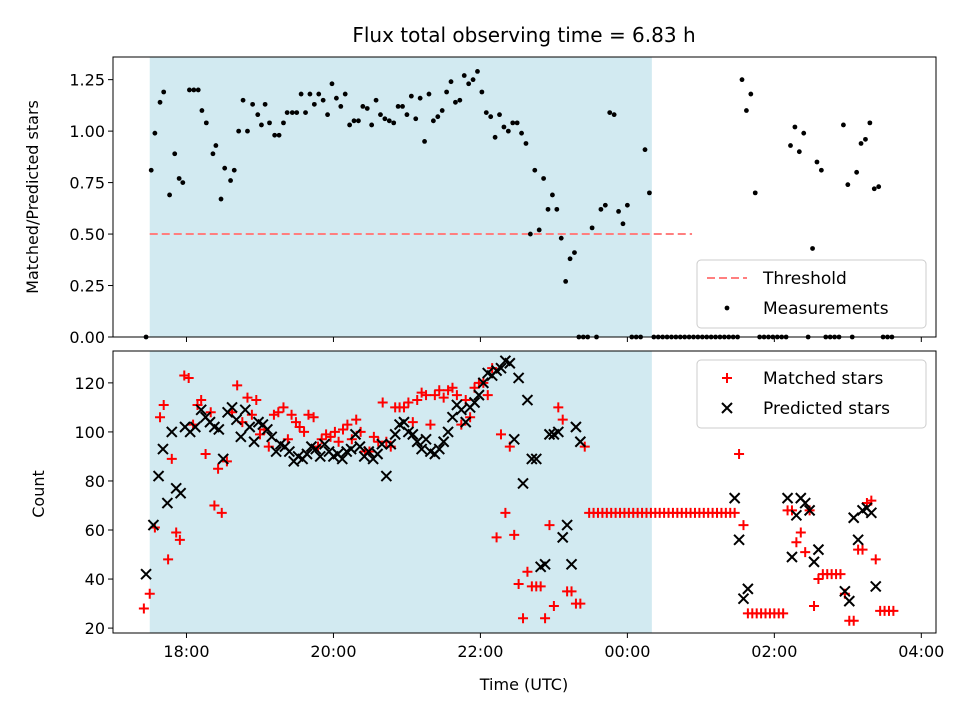 This screenshot has width=960, height=724. I want to click on legend-label: Matched stars, so click(823, 379).